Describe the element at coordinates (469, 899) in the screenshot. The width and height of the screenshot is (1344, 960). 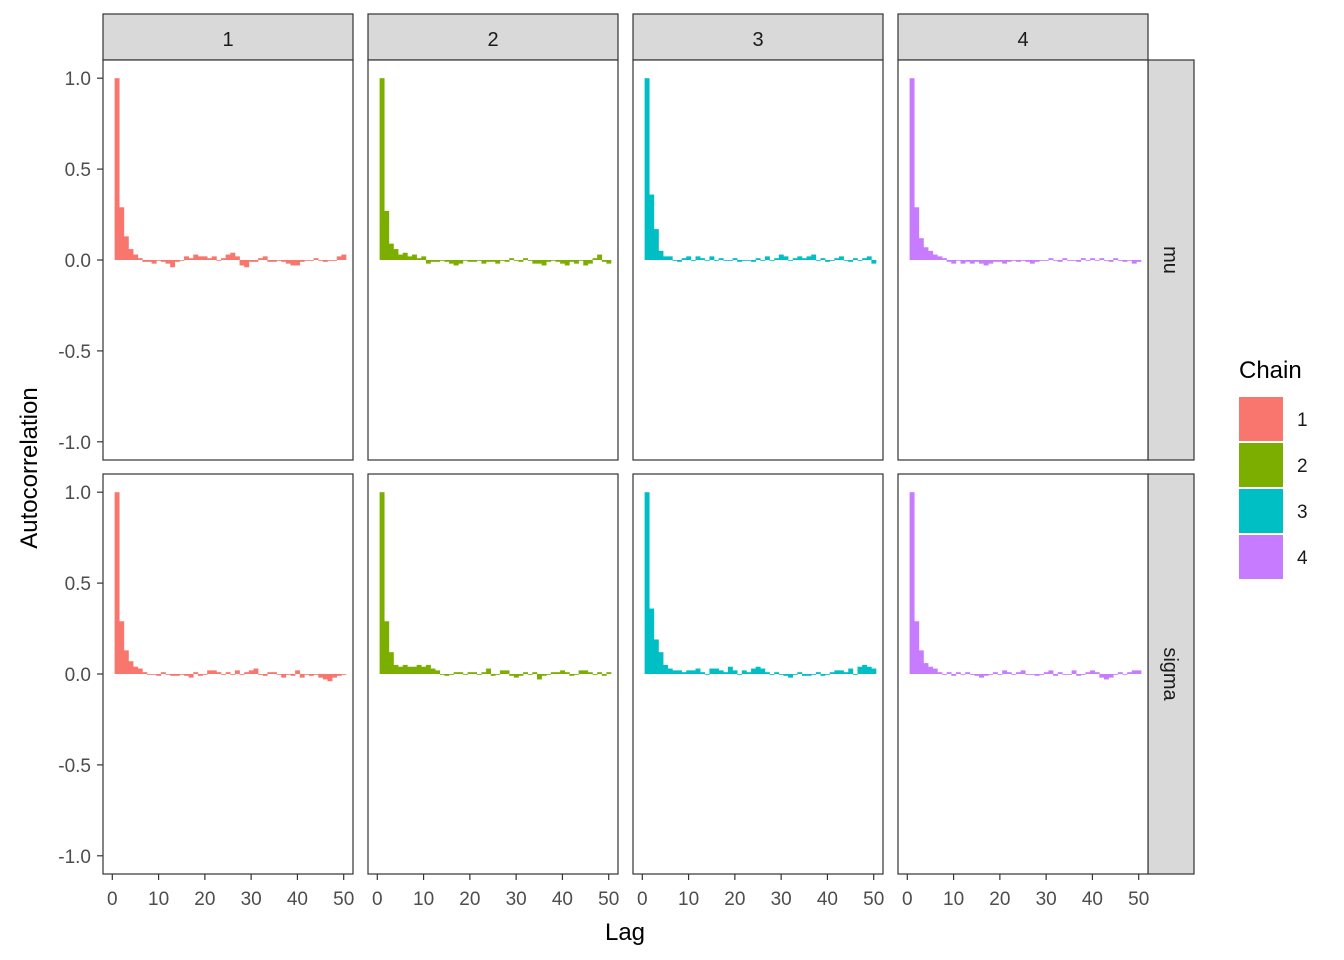
I see `x-tick-label: 20` at that location.